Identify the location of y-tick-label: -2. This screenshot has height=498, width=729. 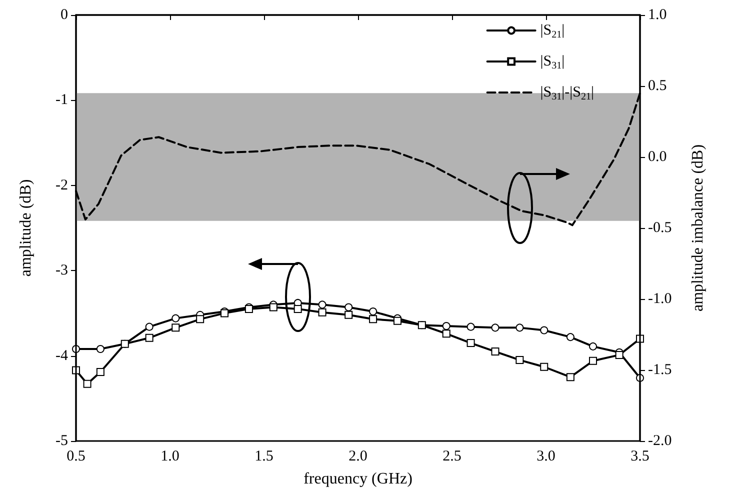
(62, 185).